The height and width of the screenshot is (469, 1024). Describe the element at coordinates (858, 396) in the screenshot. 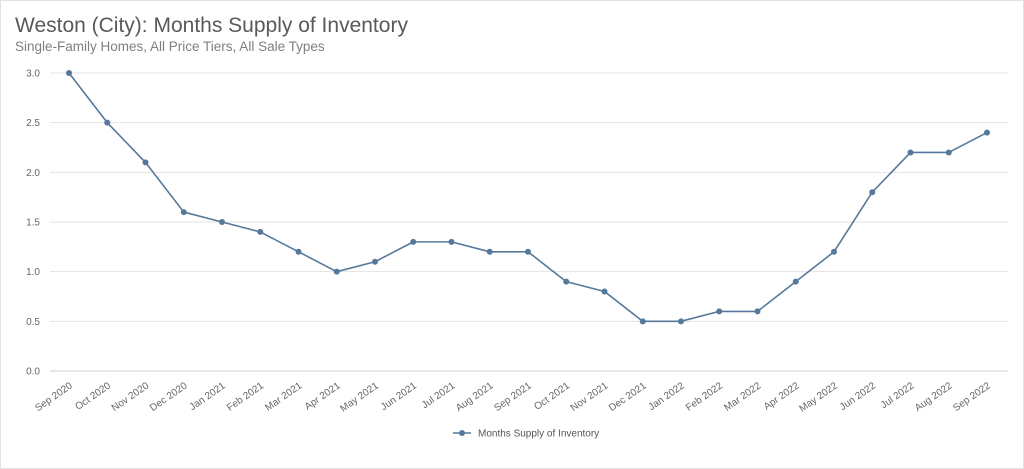

I see `x-tick-label: Jun 2022` at that location.